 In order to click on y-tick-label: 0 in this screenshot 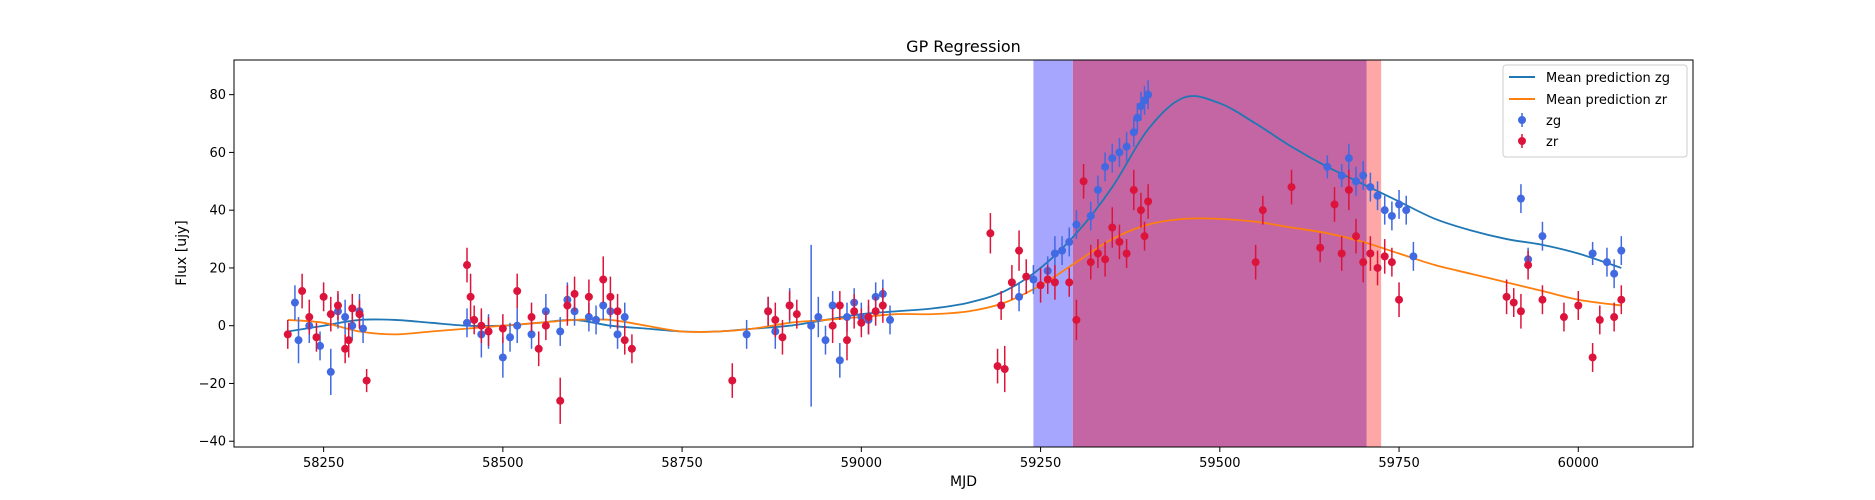, I will do `click(222, 326)`.